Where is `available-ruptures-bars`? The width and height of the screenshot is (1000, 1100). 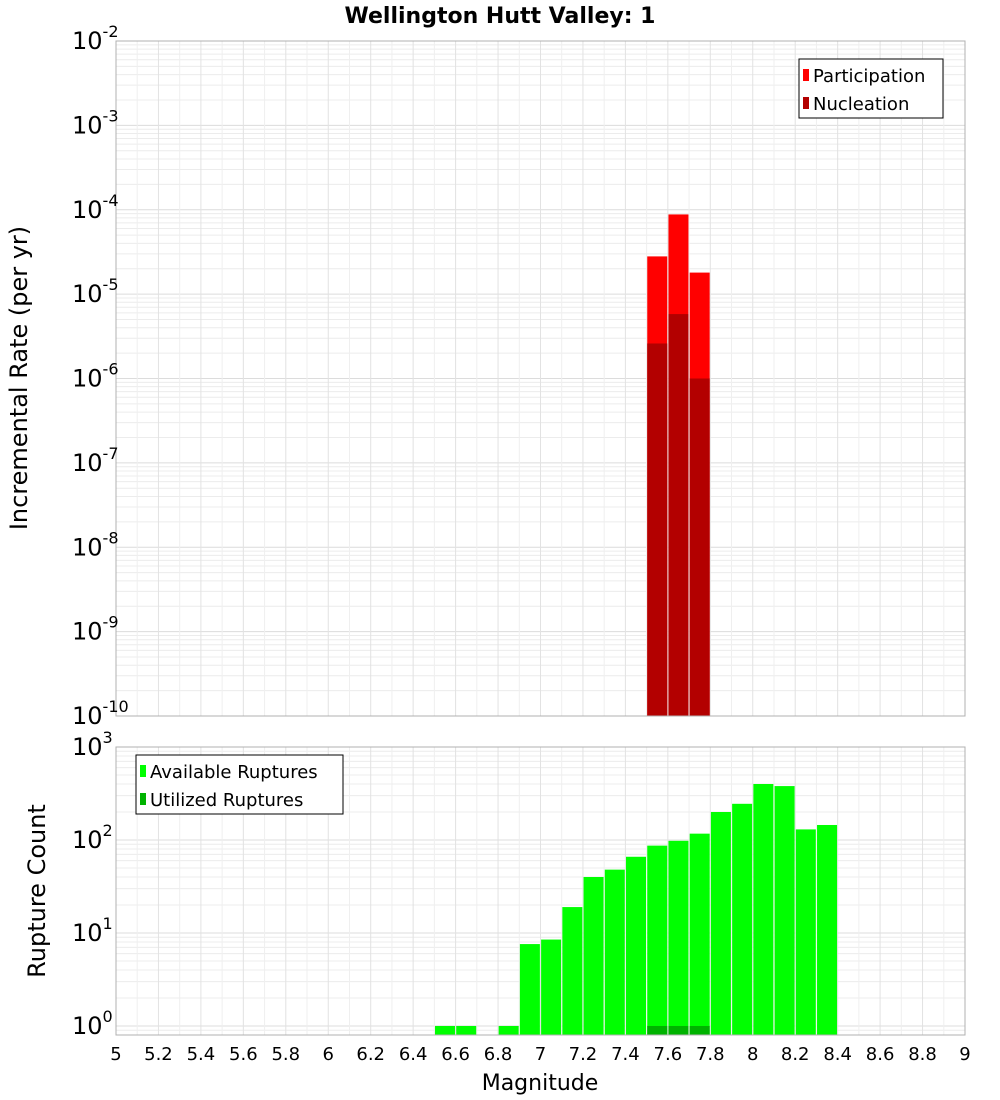
available-ruptures-bars is located at coordinates (636, 909).